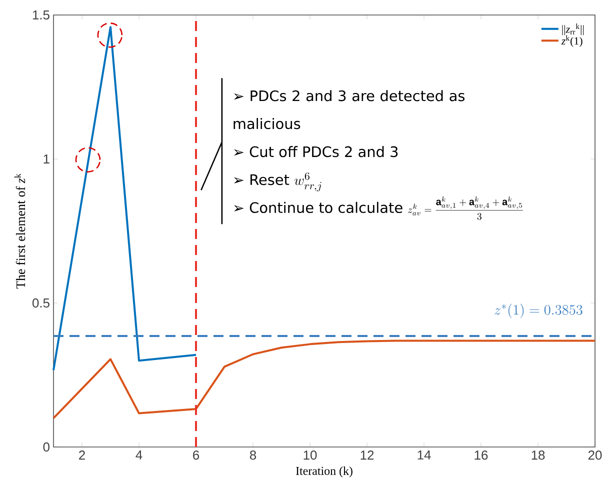  I want to click on annotation: ➢ Cut off PDCs 2 and 3, so click(316, 152).